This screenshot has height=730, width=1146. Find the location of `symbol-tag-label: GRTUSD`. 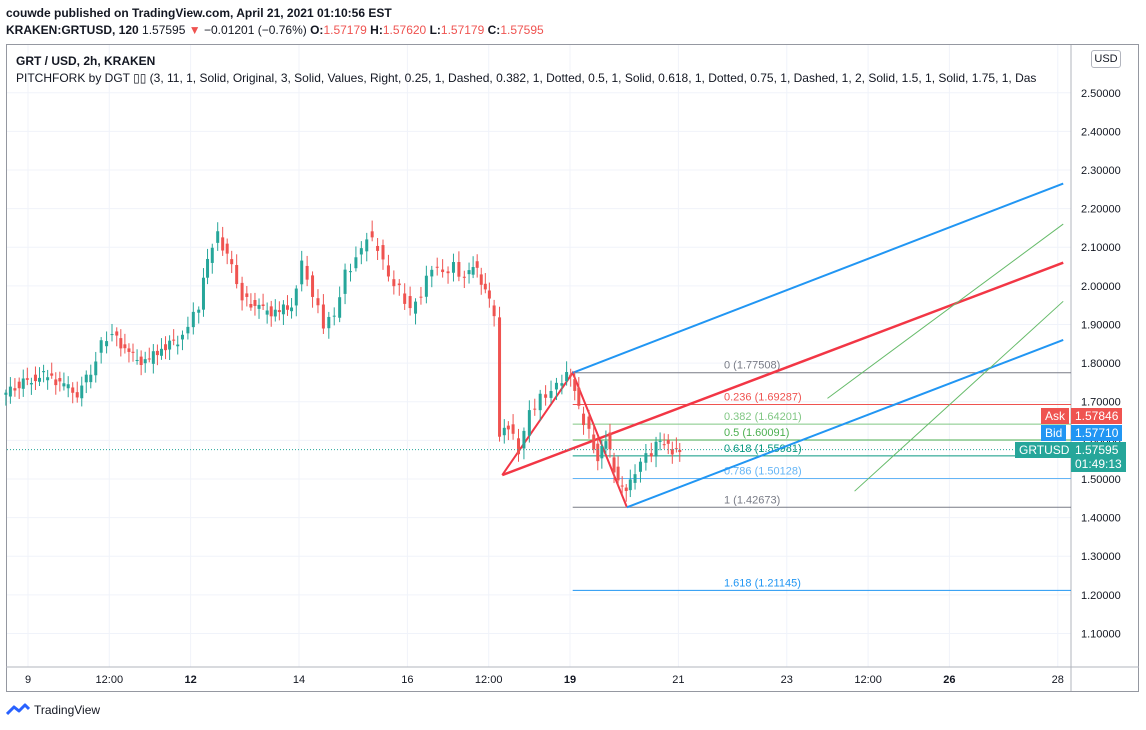

symbol-tag-label: GRTUSD is located at coordinates (1044, 450).